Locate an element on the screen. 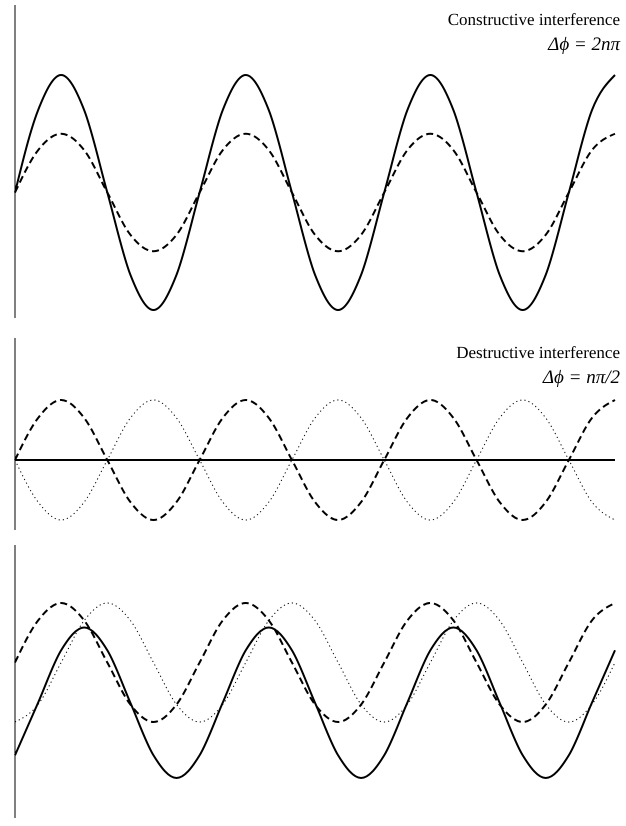 This screenshot has width=626, height=826. text: Constructive interference is located at coordinates (534, 19).